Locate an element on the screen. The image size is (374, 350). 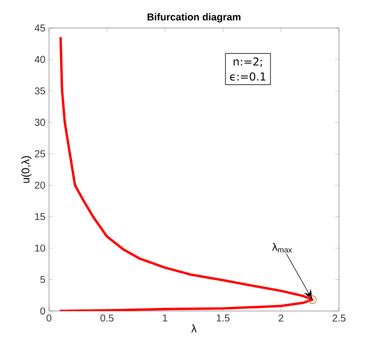
y-tick-label: 30 is located at coordinates (40, 122).